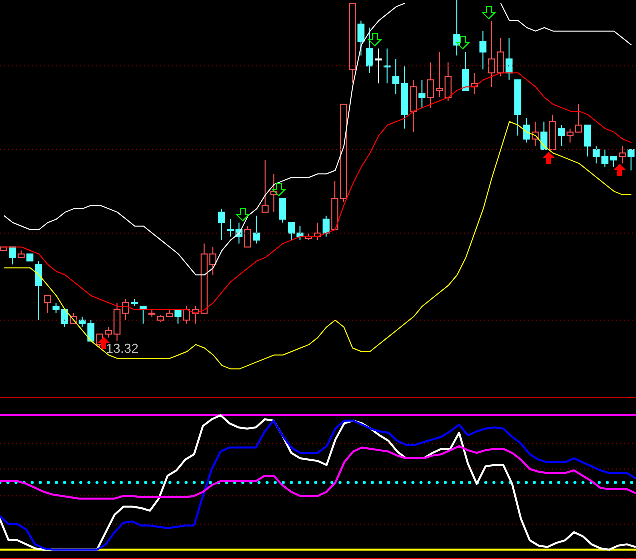 The image size is (636, 559). I want to click on annotation: 13.32, so click(122, 348).